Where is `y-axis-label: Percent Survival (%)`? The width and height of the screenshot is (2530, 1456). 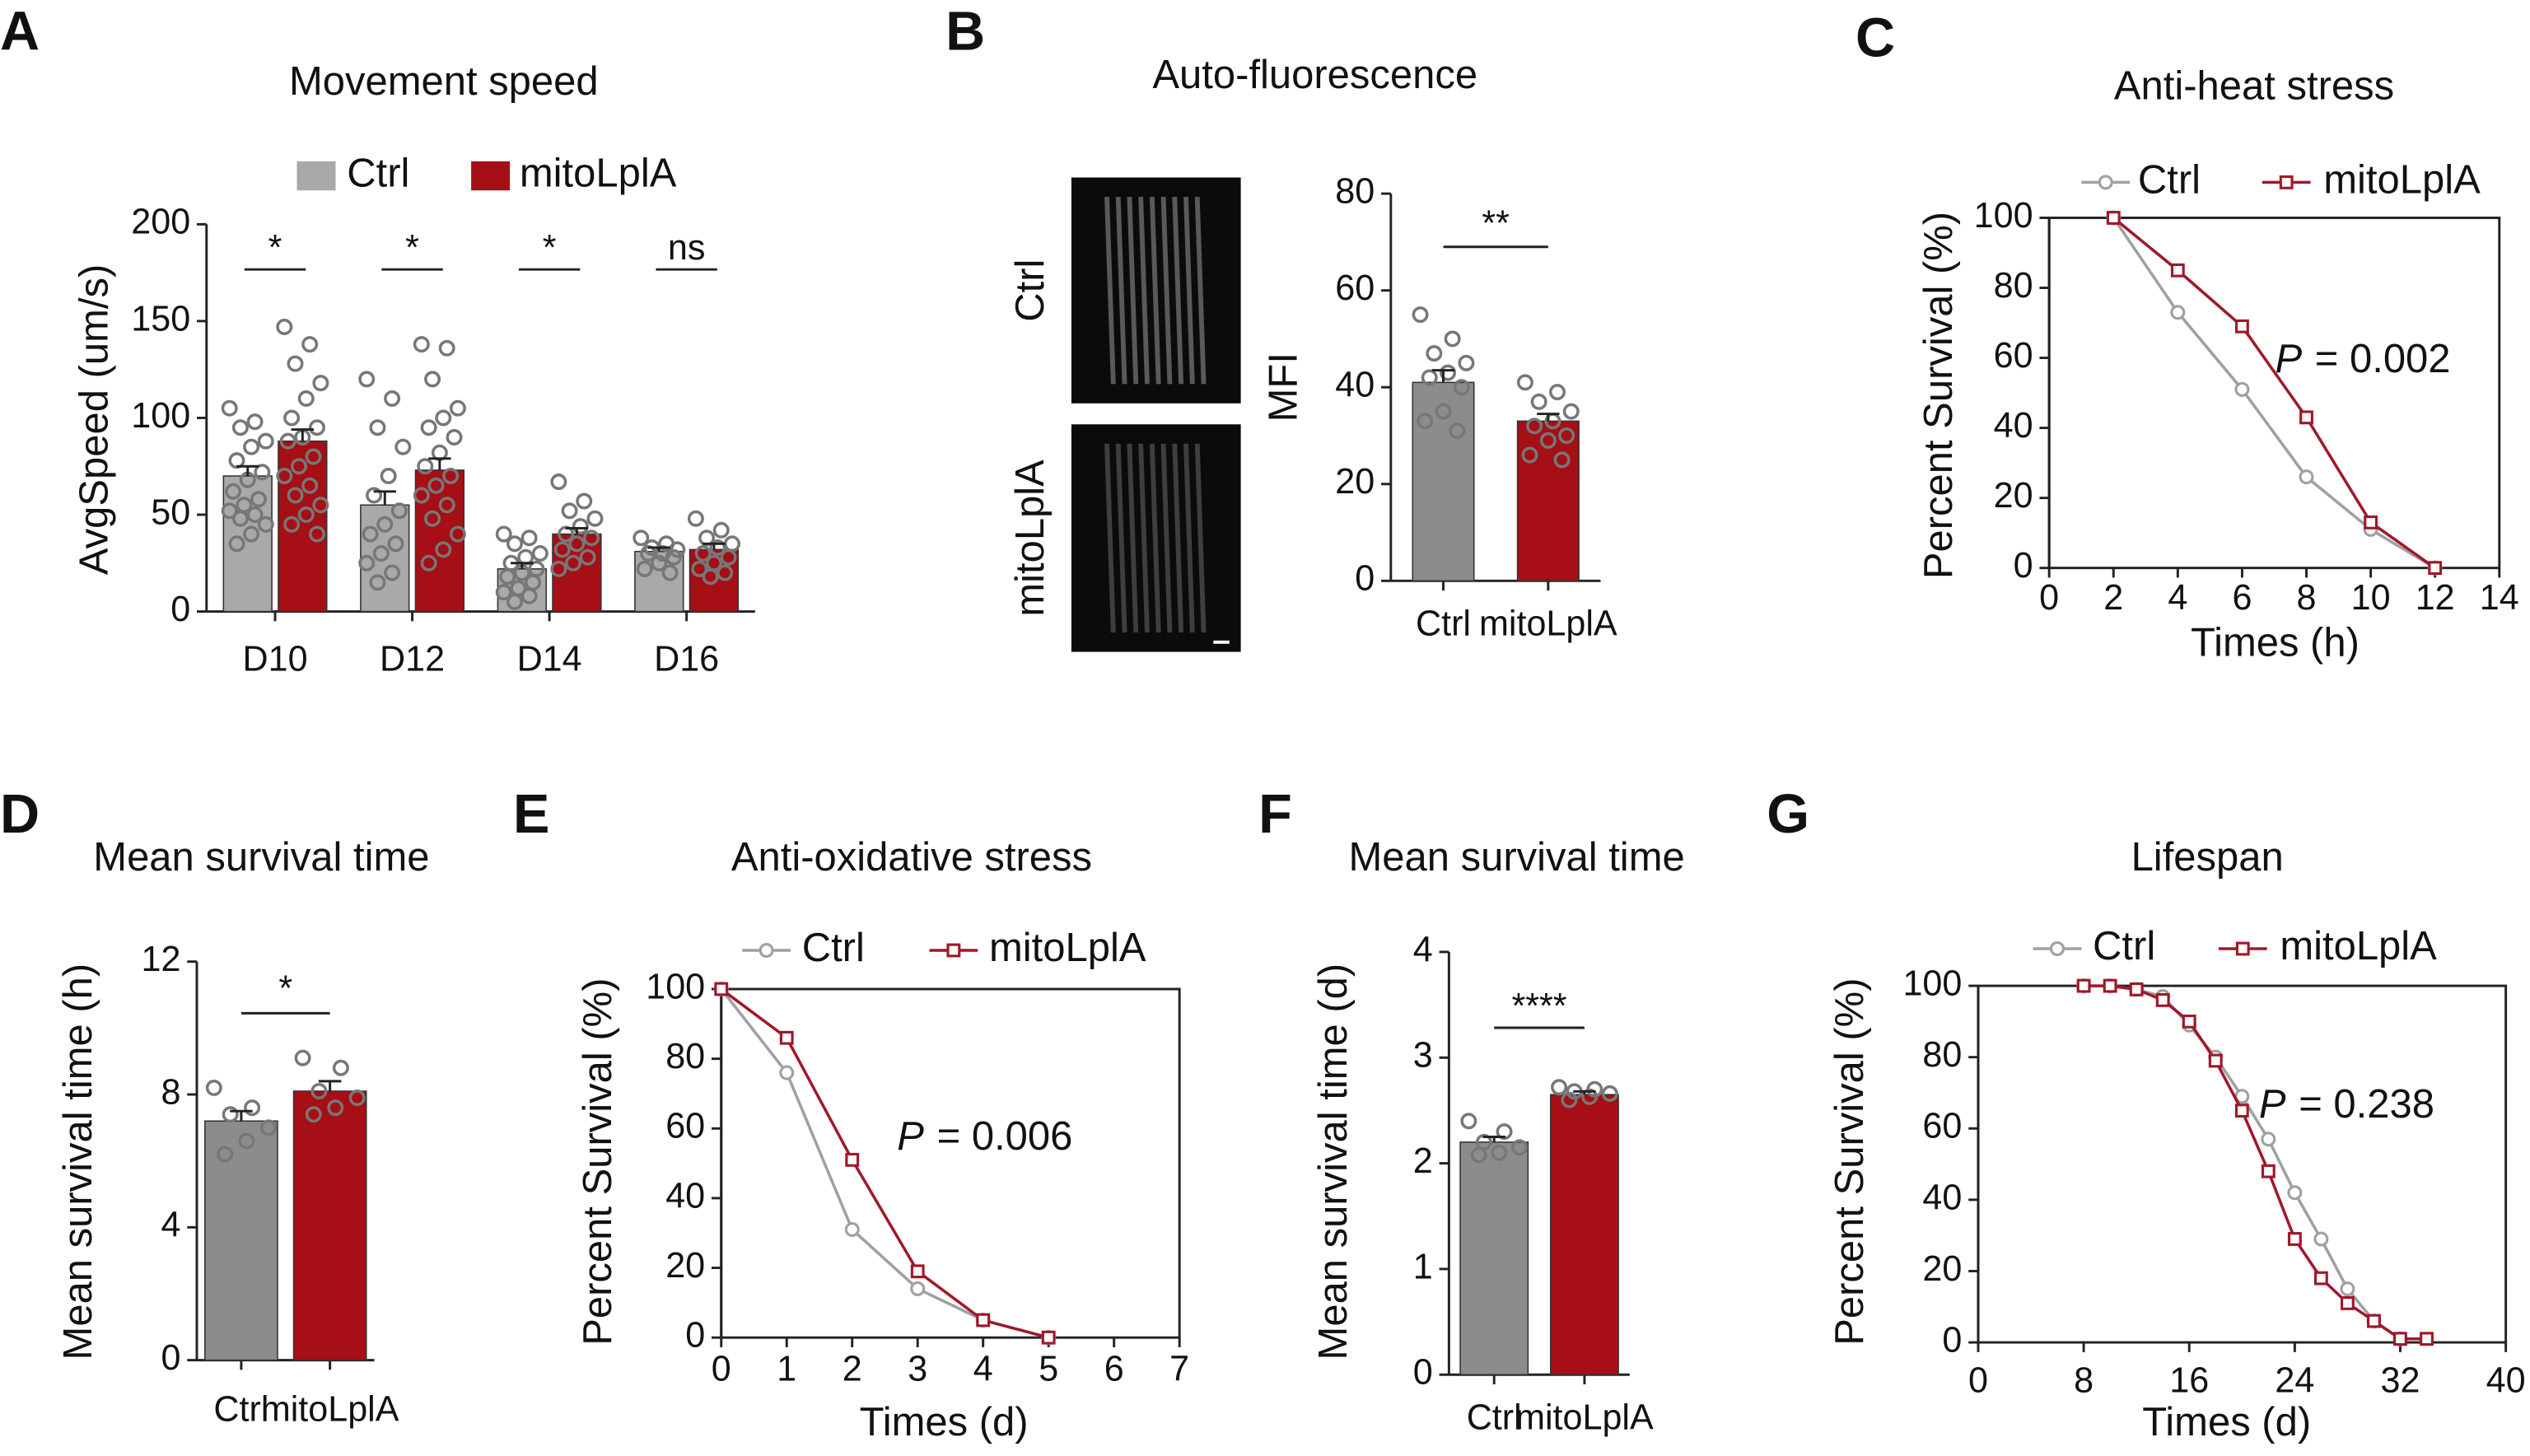 y-axis-label: Percent Survival (%) is located at coordinates (1939, 395).